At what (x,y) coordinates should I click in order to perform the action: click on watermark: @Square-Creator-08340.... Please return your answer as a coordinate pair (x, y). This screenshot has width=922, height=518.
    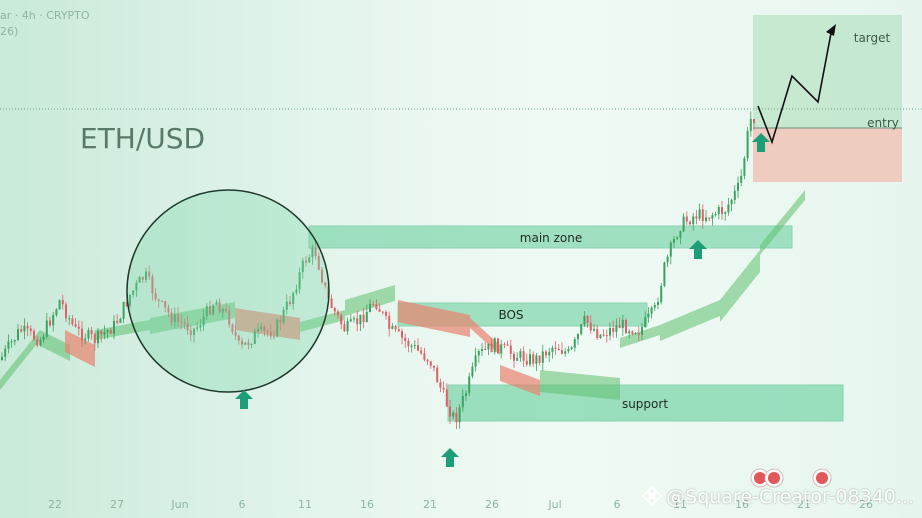
    Looking at the image, I should click on (778, 497).